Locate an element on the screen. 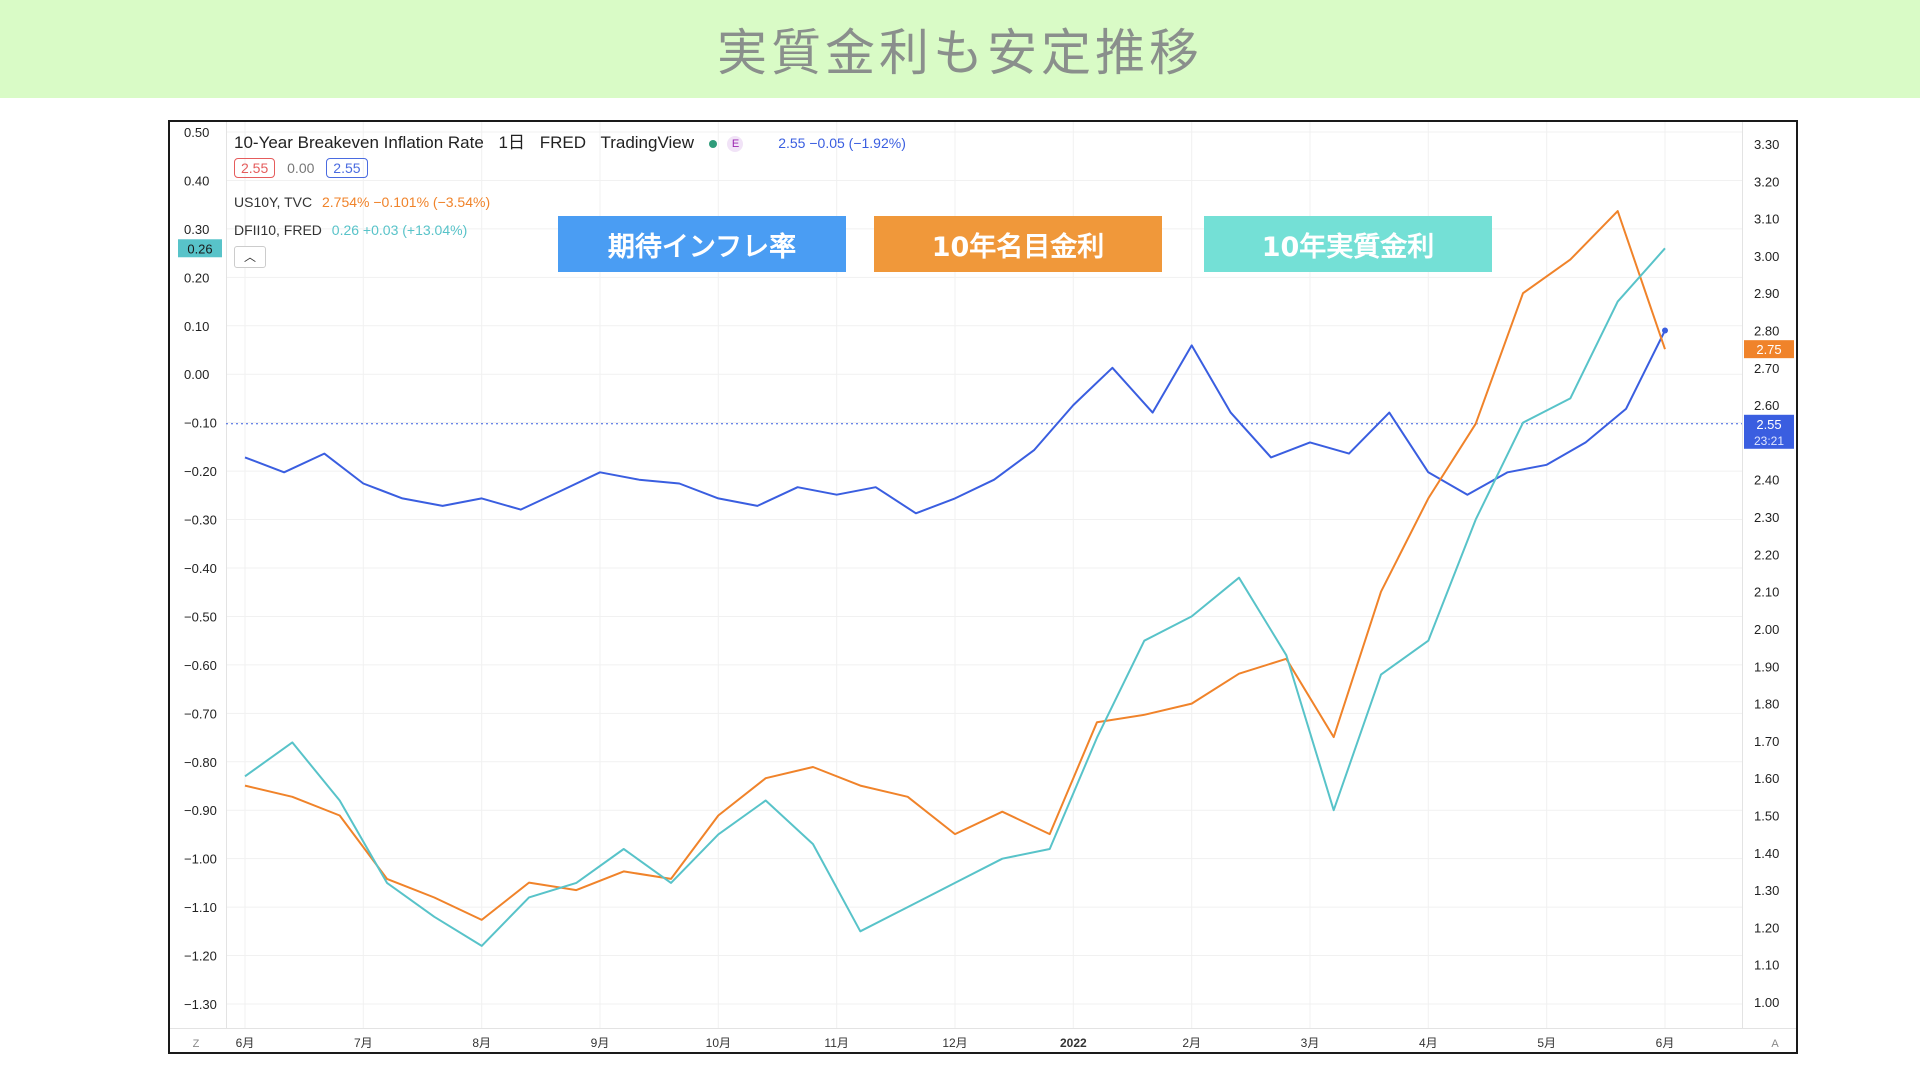 Image resolution: width=1920 pixels, height=1080 pixels. right-axis-divider is located at coordinates (1742, 575).